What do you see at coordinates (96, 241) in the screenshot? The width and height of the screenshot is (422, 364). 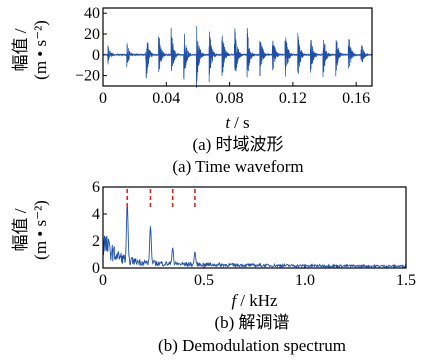 I see `y-tick-label: 2` at bounding box center [96, 241].